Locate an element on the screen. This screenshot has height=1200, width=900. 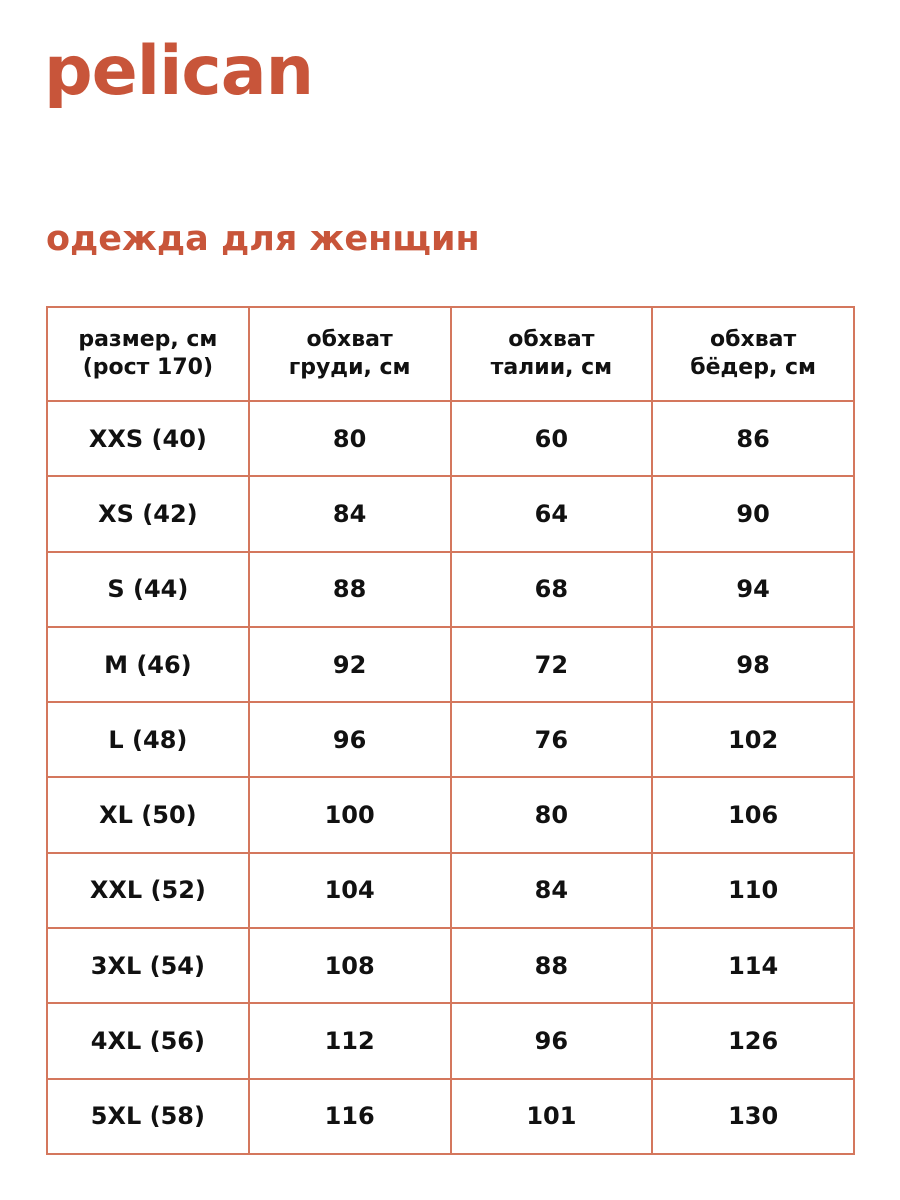
measurement-cell: 64 is located at coordinates (551, 514).